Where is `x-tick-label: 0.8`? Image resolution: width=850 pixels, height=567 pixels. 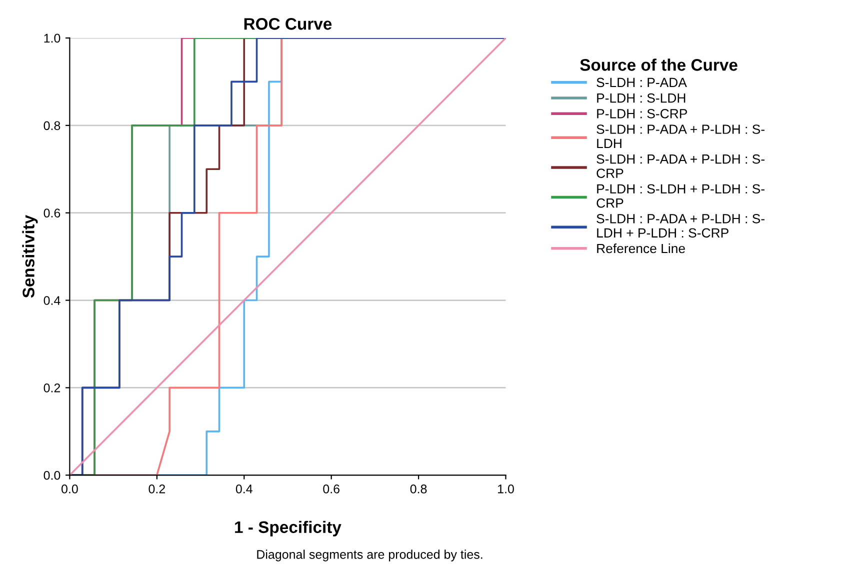
x-tick-label: 0.8 is located at coordinates (418, 489).